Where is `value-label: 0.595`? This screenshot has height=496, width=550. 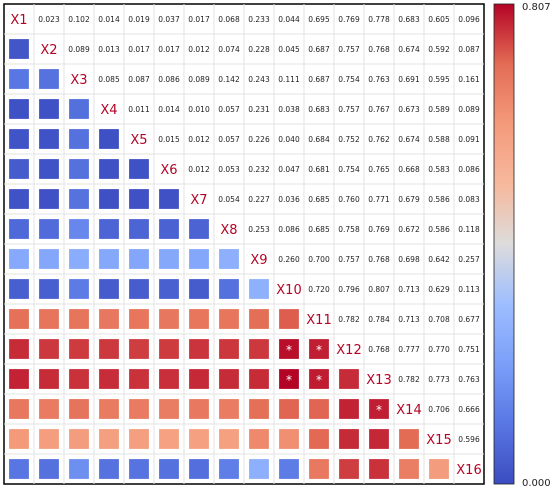
value-label: 0.595 is located at coordinates (439, 79).